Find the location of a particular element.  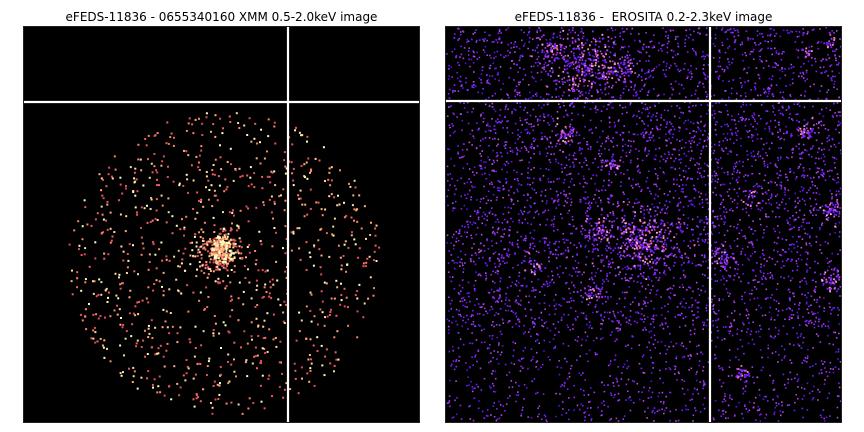

right-panel-title: eFEDS-11836 - EROSITA 0.2-2.3keV image is located at coordinates (643, 17).